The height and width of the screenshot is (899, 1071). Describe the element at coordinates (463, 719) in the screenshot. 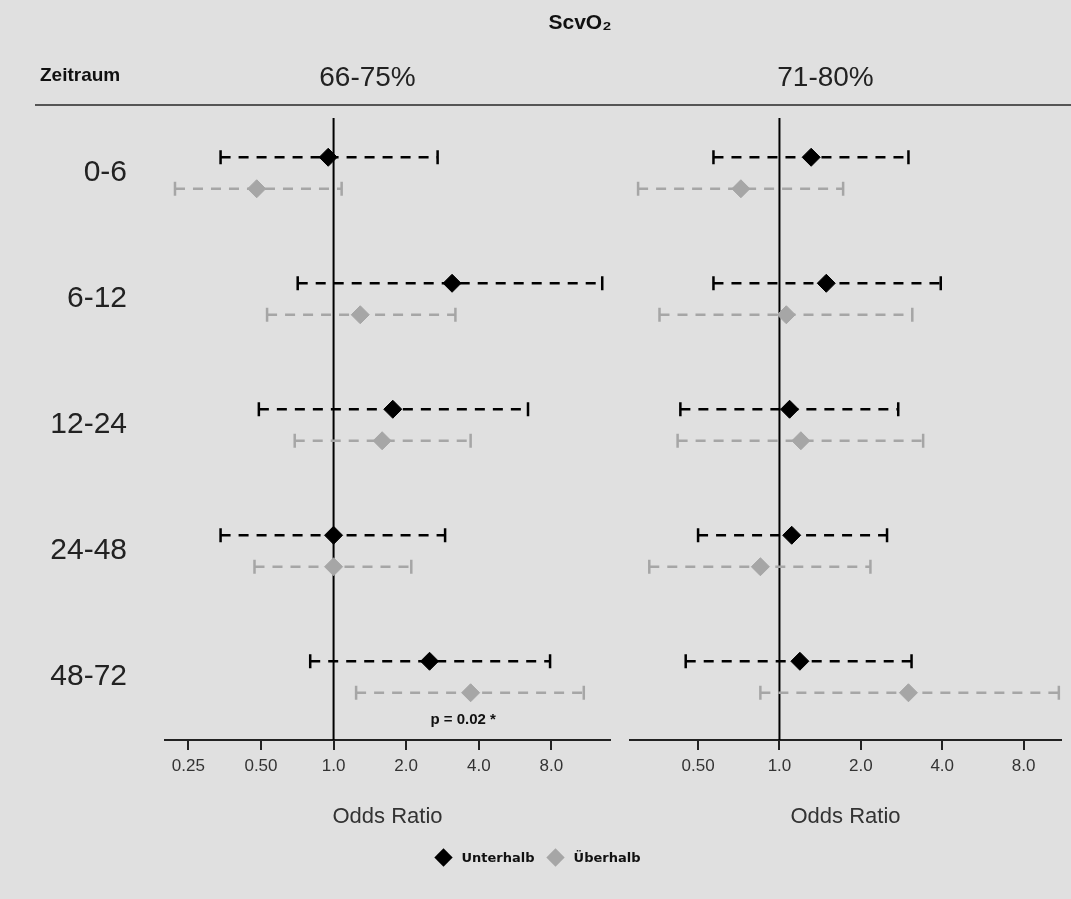

I see `annotation: p = 0.02 *` at that location.